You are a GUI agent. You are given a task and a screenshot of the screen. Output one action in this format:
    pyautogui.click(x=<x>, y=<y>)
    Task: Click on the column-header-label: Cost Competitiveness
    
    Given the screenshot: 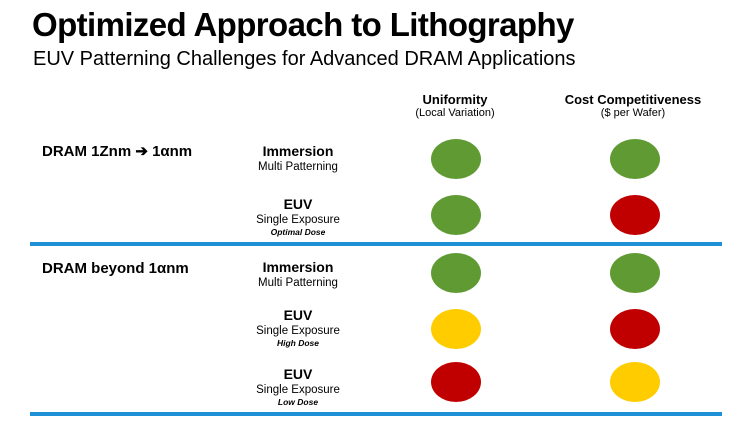 What is the action you would take?
    pyautogui.click(x=633, y=99)
    